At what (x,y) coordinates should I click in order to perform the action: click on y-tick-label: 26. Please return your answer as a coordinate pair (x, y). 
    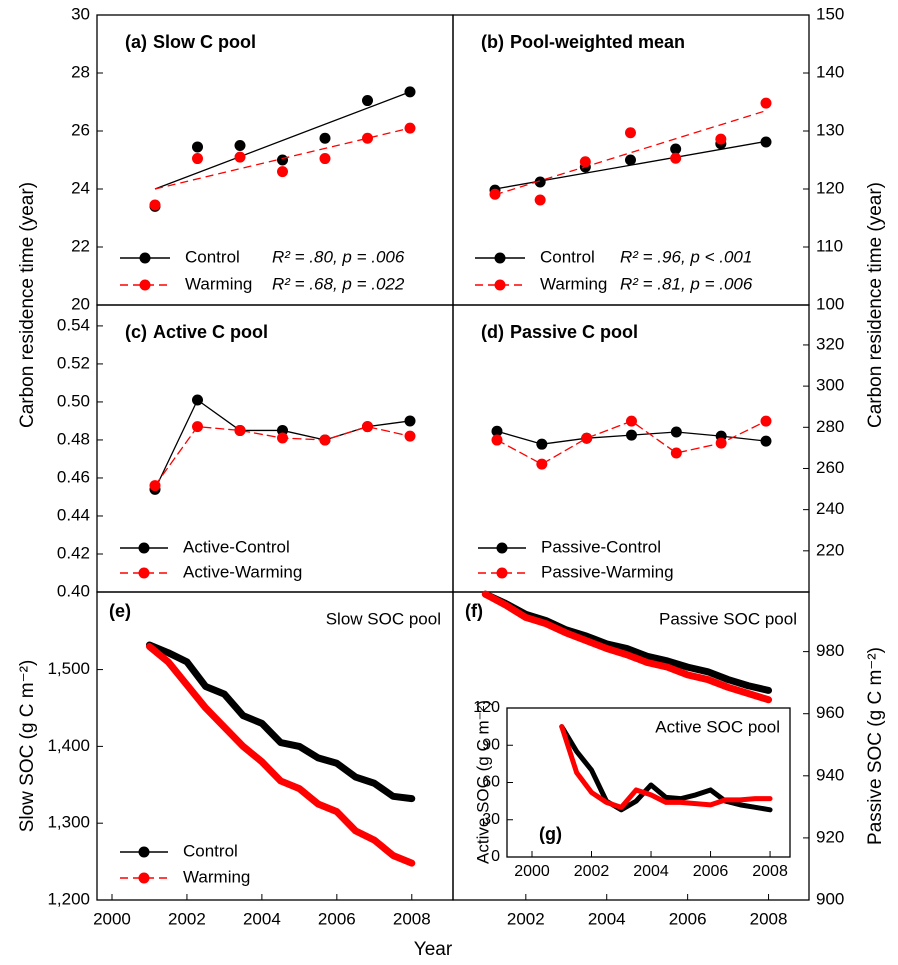
    Looking at the image, I should click on (80, 129).